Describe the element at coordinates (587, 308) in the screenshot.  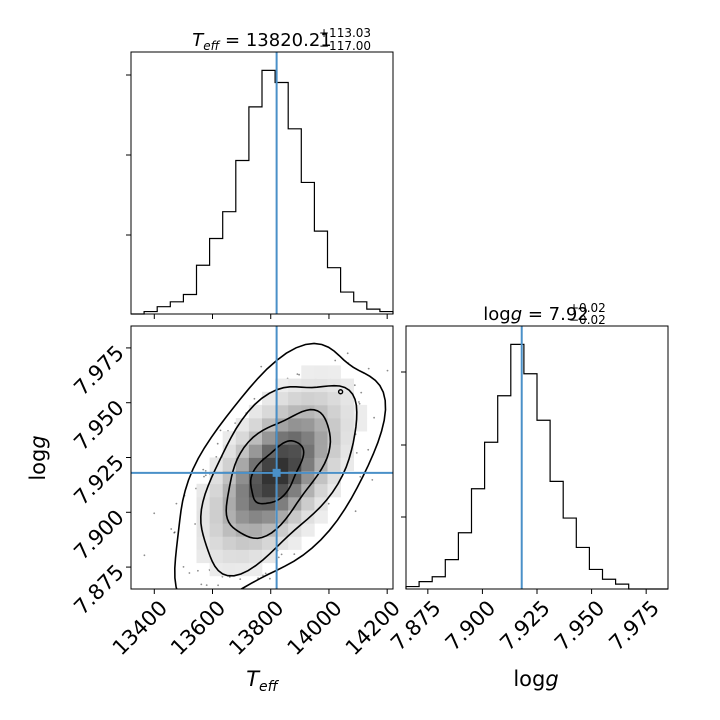
I see `logg-title-upper-error: +0.02` at that location.